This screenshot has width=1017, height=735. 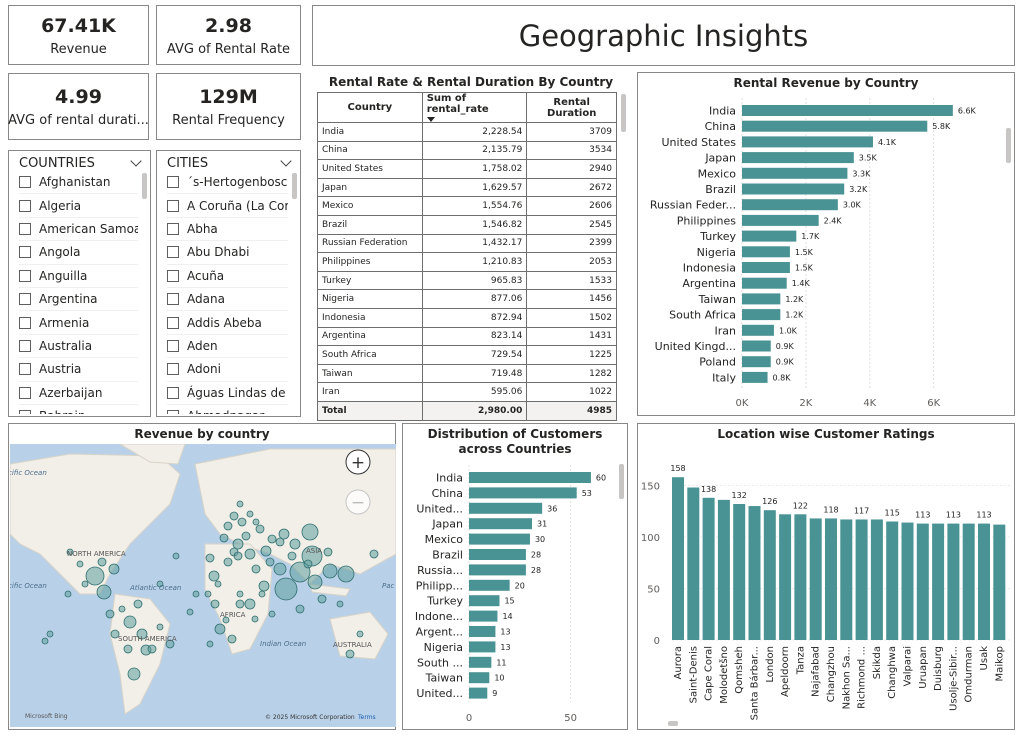 I want to click on table-row: Mexico 1,554.76 2606, so click(x=467, y=206).